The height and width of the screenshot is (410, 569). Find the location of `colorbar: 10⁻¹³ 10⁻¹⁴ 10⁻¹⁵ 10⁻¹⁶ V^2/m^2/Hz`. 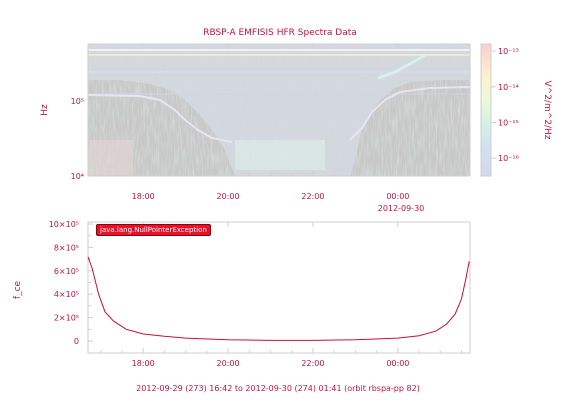

colorbar: 10⁻¹³ 10⁻¹⁴ 10⁻¹⁵ 10⁻¹⁶ V^2/m^2/Hz is located at coordinates (516, 110).